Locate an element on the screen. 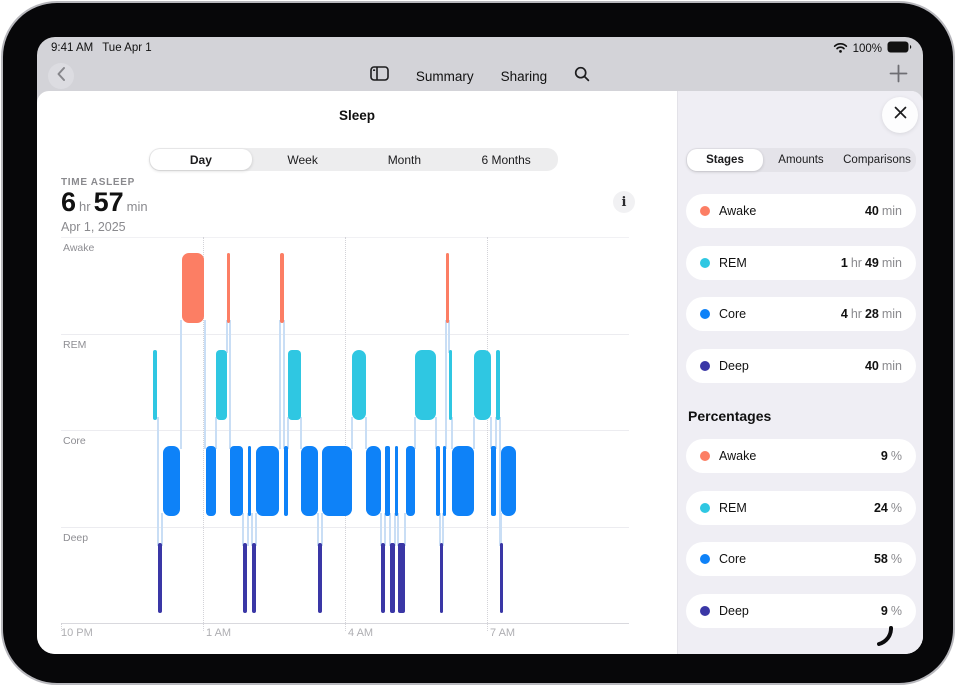 This screenshot has height=690, width=960. time-range-tab-6-months: 6 Months is located at coordinates (506, 159).